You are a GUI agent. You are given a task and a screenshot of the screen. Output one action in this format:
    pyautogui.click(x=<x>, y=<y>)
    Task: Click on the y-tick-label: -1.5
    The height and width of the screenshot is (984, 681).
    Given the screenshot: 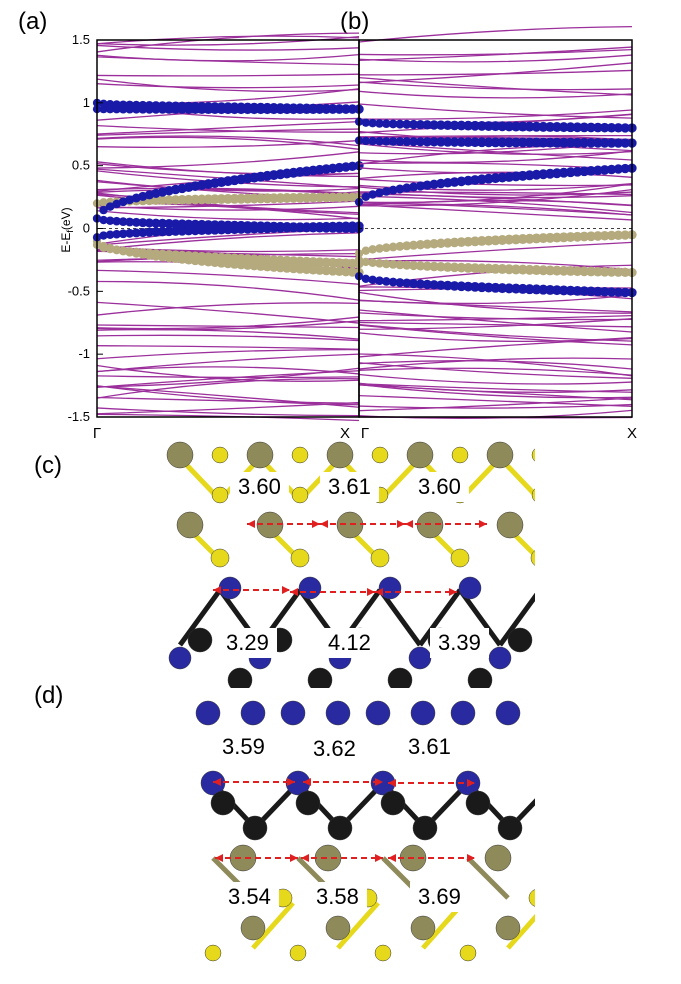 What is the action you would take?
    pyautogui.click(x=79, y=416)
    